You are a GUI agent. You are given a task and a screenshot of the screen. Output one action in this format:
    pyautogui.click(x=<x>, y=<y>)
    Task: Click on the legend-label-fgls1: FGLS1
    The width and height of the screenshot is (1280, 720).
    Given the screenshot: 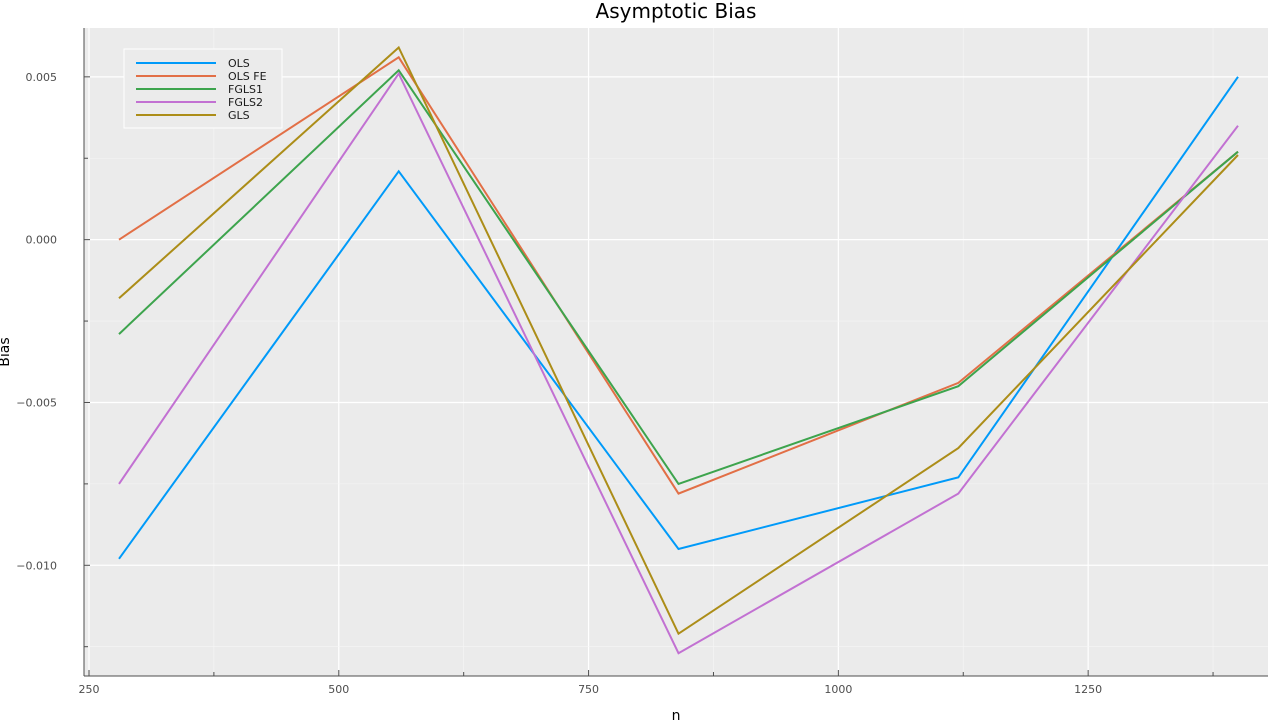 What is the action you would take?
    pyautogui.click(x=245, y=89)
    